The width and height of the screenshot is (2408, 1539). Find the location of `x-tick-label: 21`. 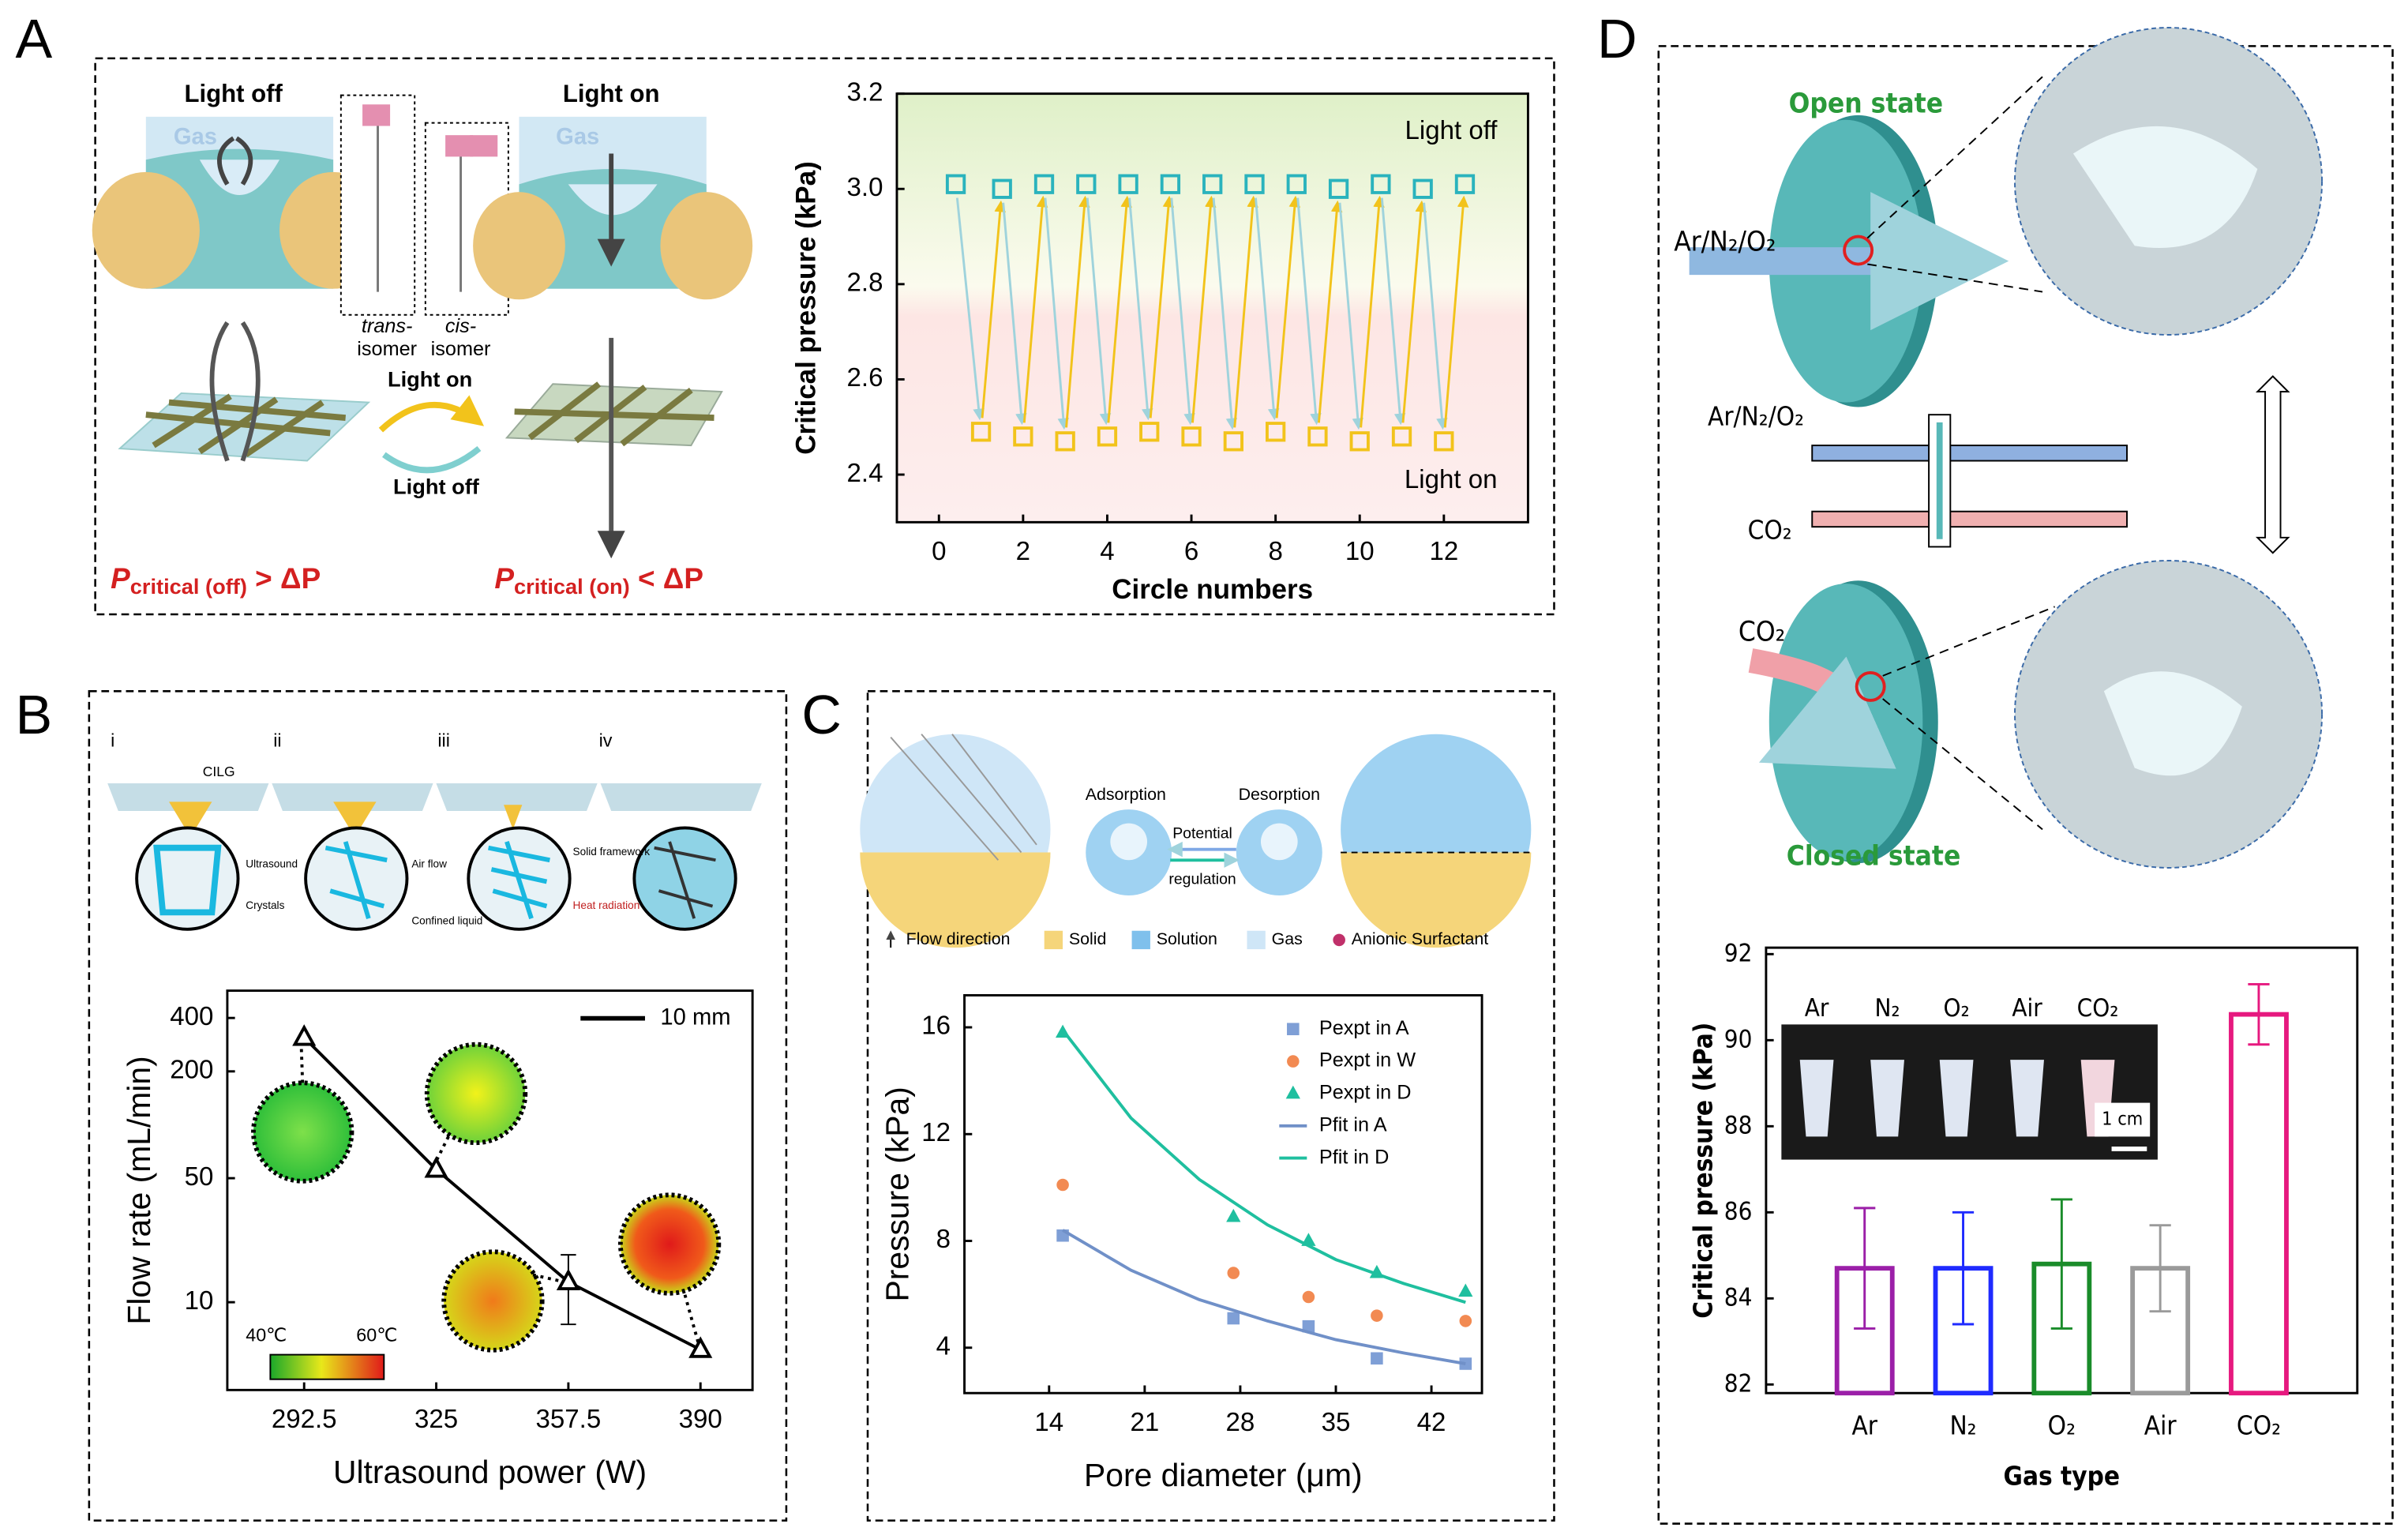

x-tick-label: 21 is located at coordinates (1144, 1422).